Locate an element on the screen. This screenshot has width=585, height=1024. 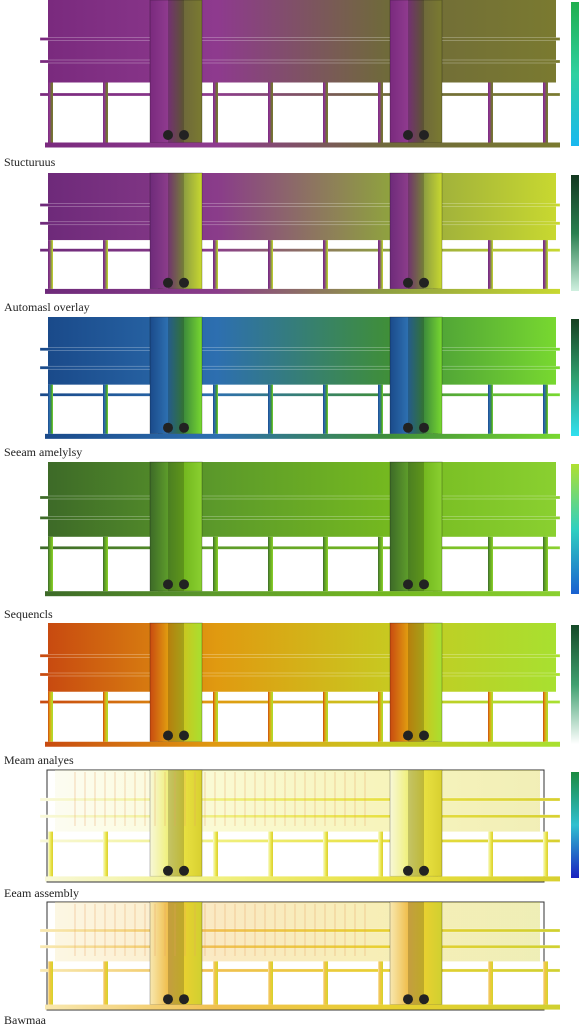
panel-label: Eeam assembly is located at coordinates (41, 893).